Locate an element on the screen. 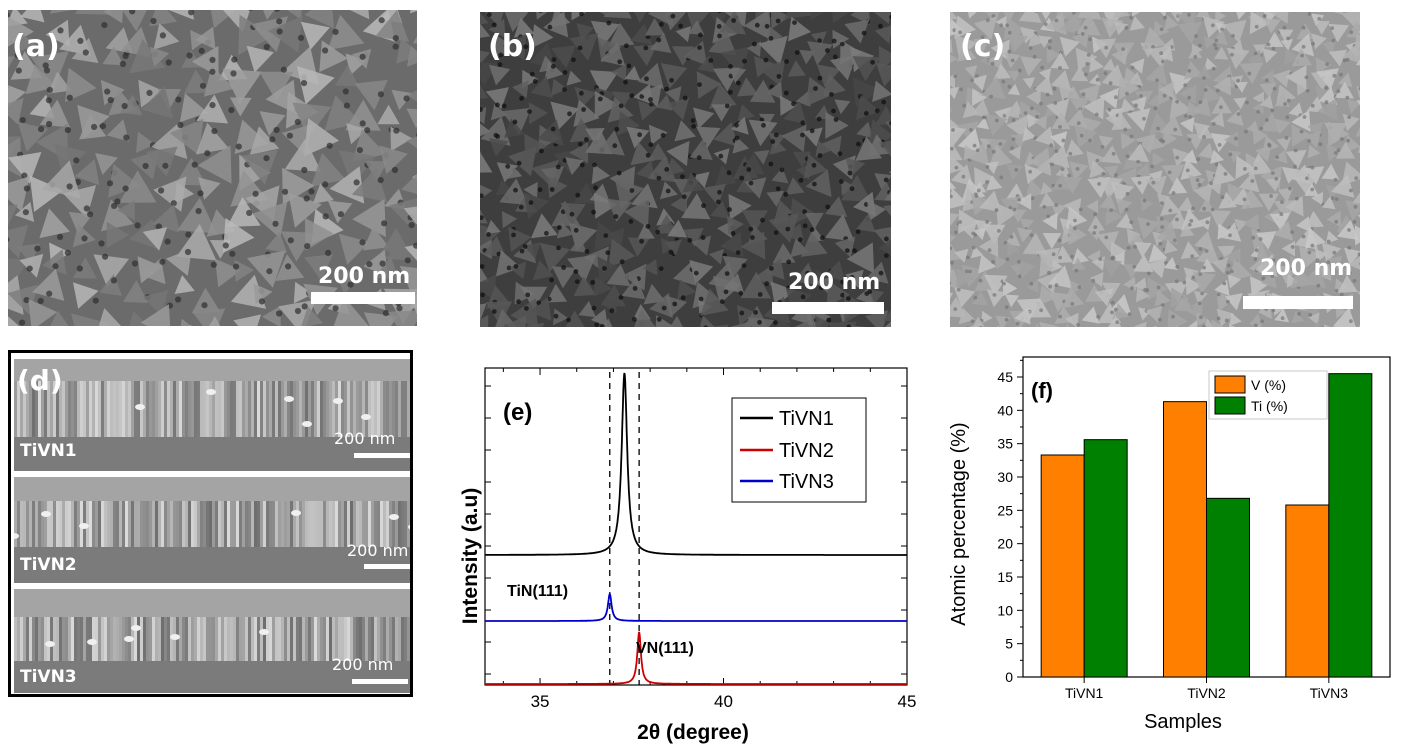 The height and width of the screenshot is (746, 1403). sem-image-a is located at coordinates (212, 168).